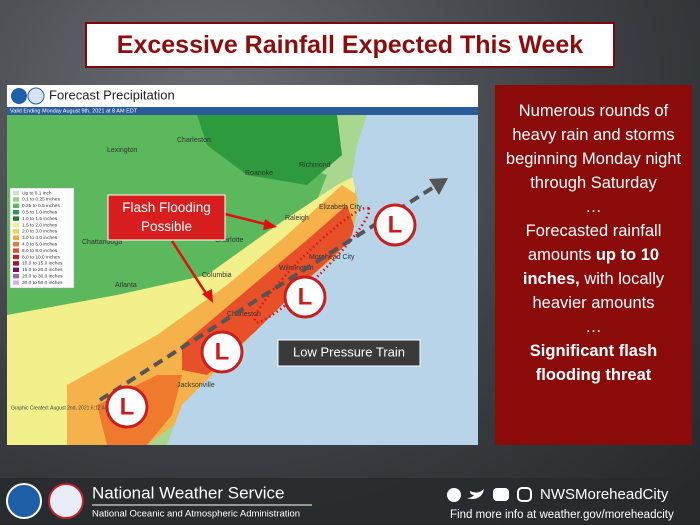  I want to click on city: Wilmington, so click(296, 268).